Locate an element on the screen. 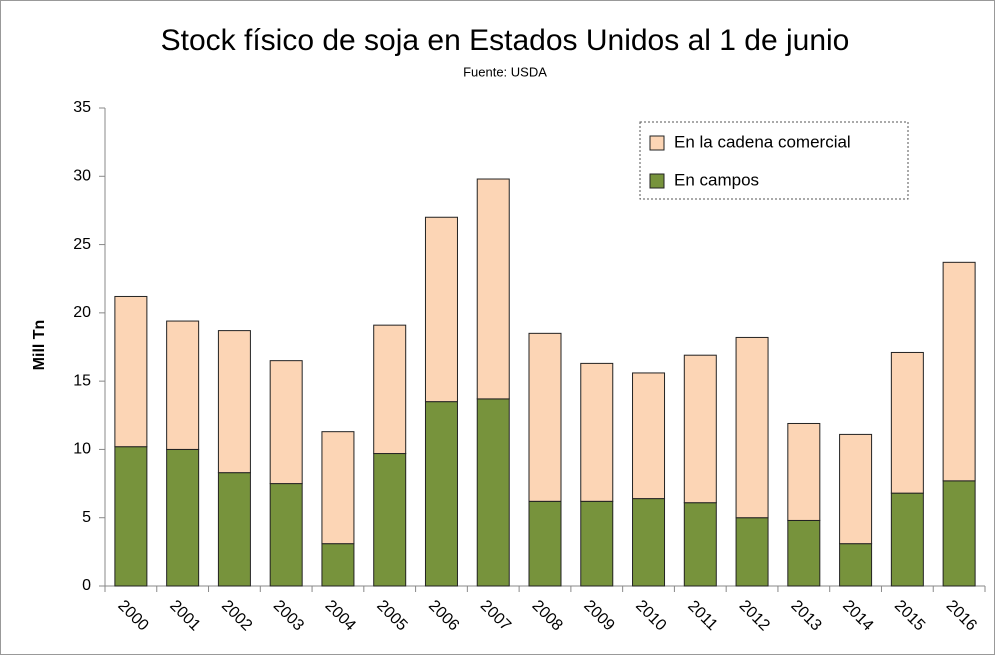 This screenshot has width=995, height=655. y-tick-label: 25 is located at coordinates (82, 244).